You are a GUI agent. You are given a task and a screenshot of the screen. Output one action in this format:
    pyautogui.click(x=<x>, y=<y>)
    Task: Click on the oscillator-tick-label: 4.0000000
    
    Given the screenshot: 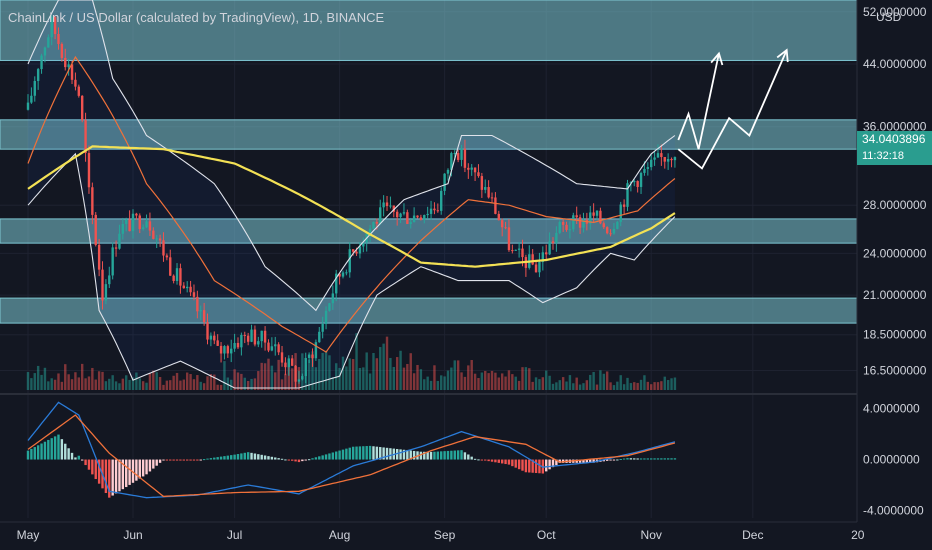 What is the action you would take?
    pyautogui.click(x=891, y=409)
    